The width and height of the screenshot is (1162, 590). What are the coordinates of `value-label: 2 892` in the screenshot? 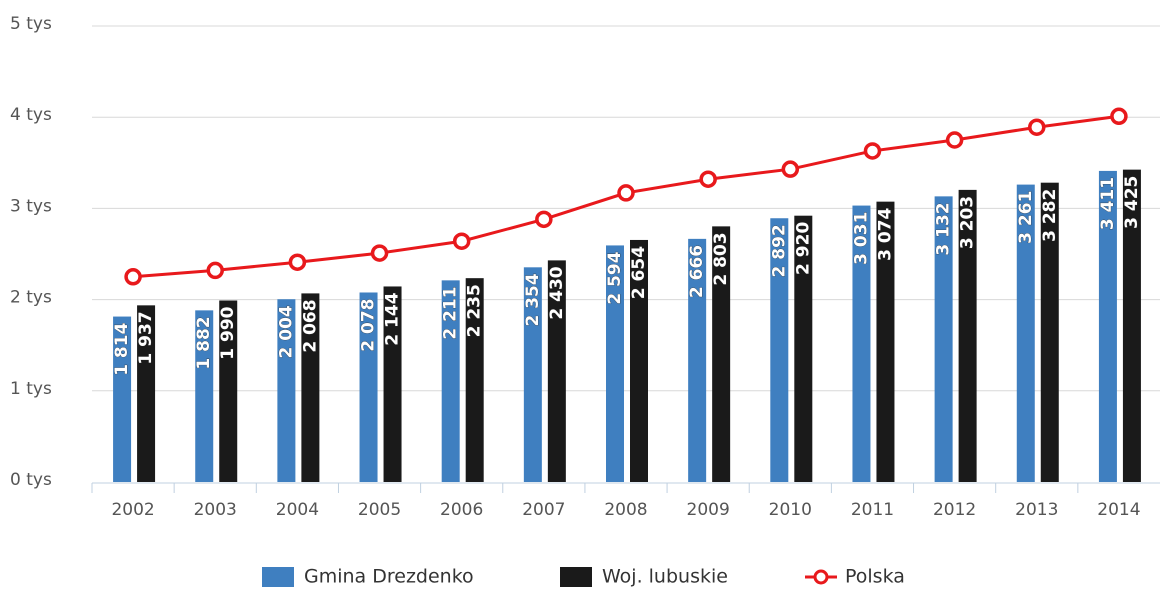 It's located at (779, 250).